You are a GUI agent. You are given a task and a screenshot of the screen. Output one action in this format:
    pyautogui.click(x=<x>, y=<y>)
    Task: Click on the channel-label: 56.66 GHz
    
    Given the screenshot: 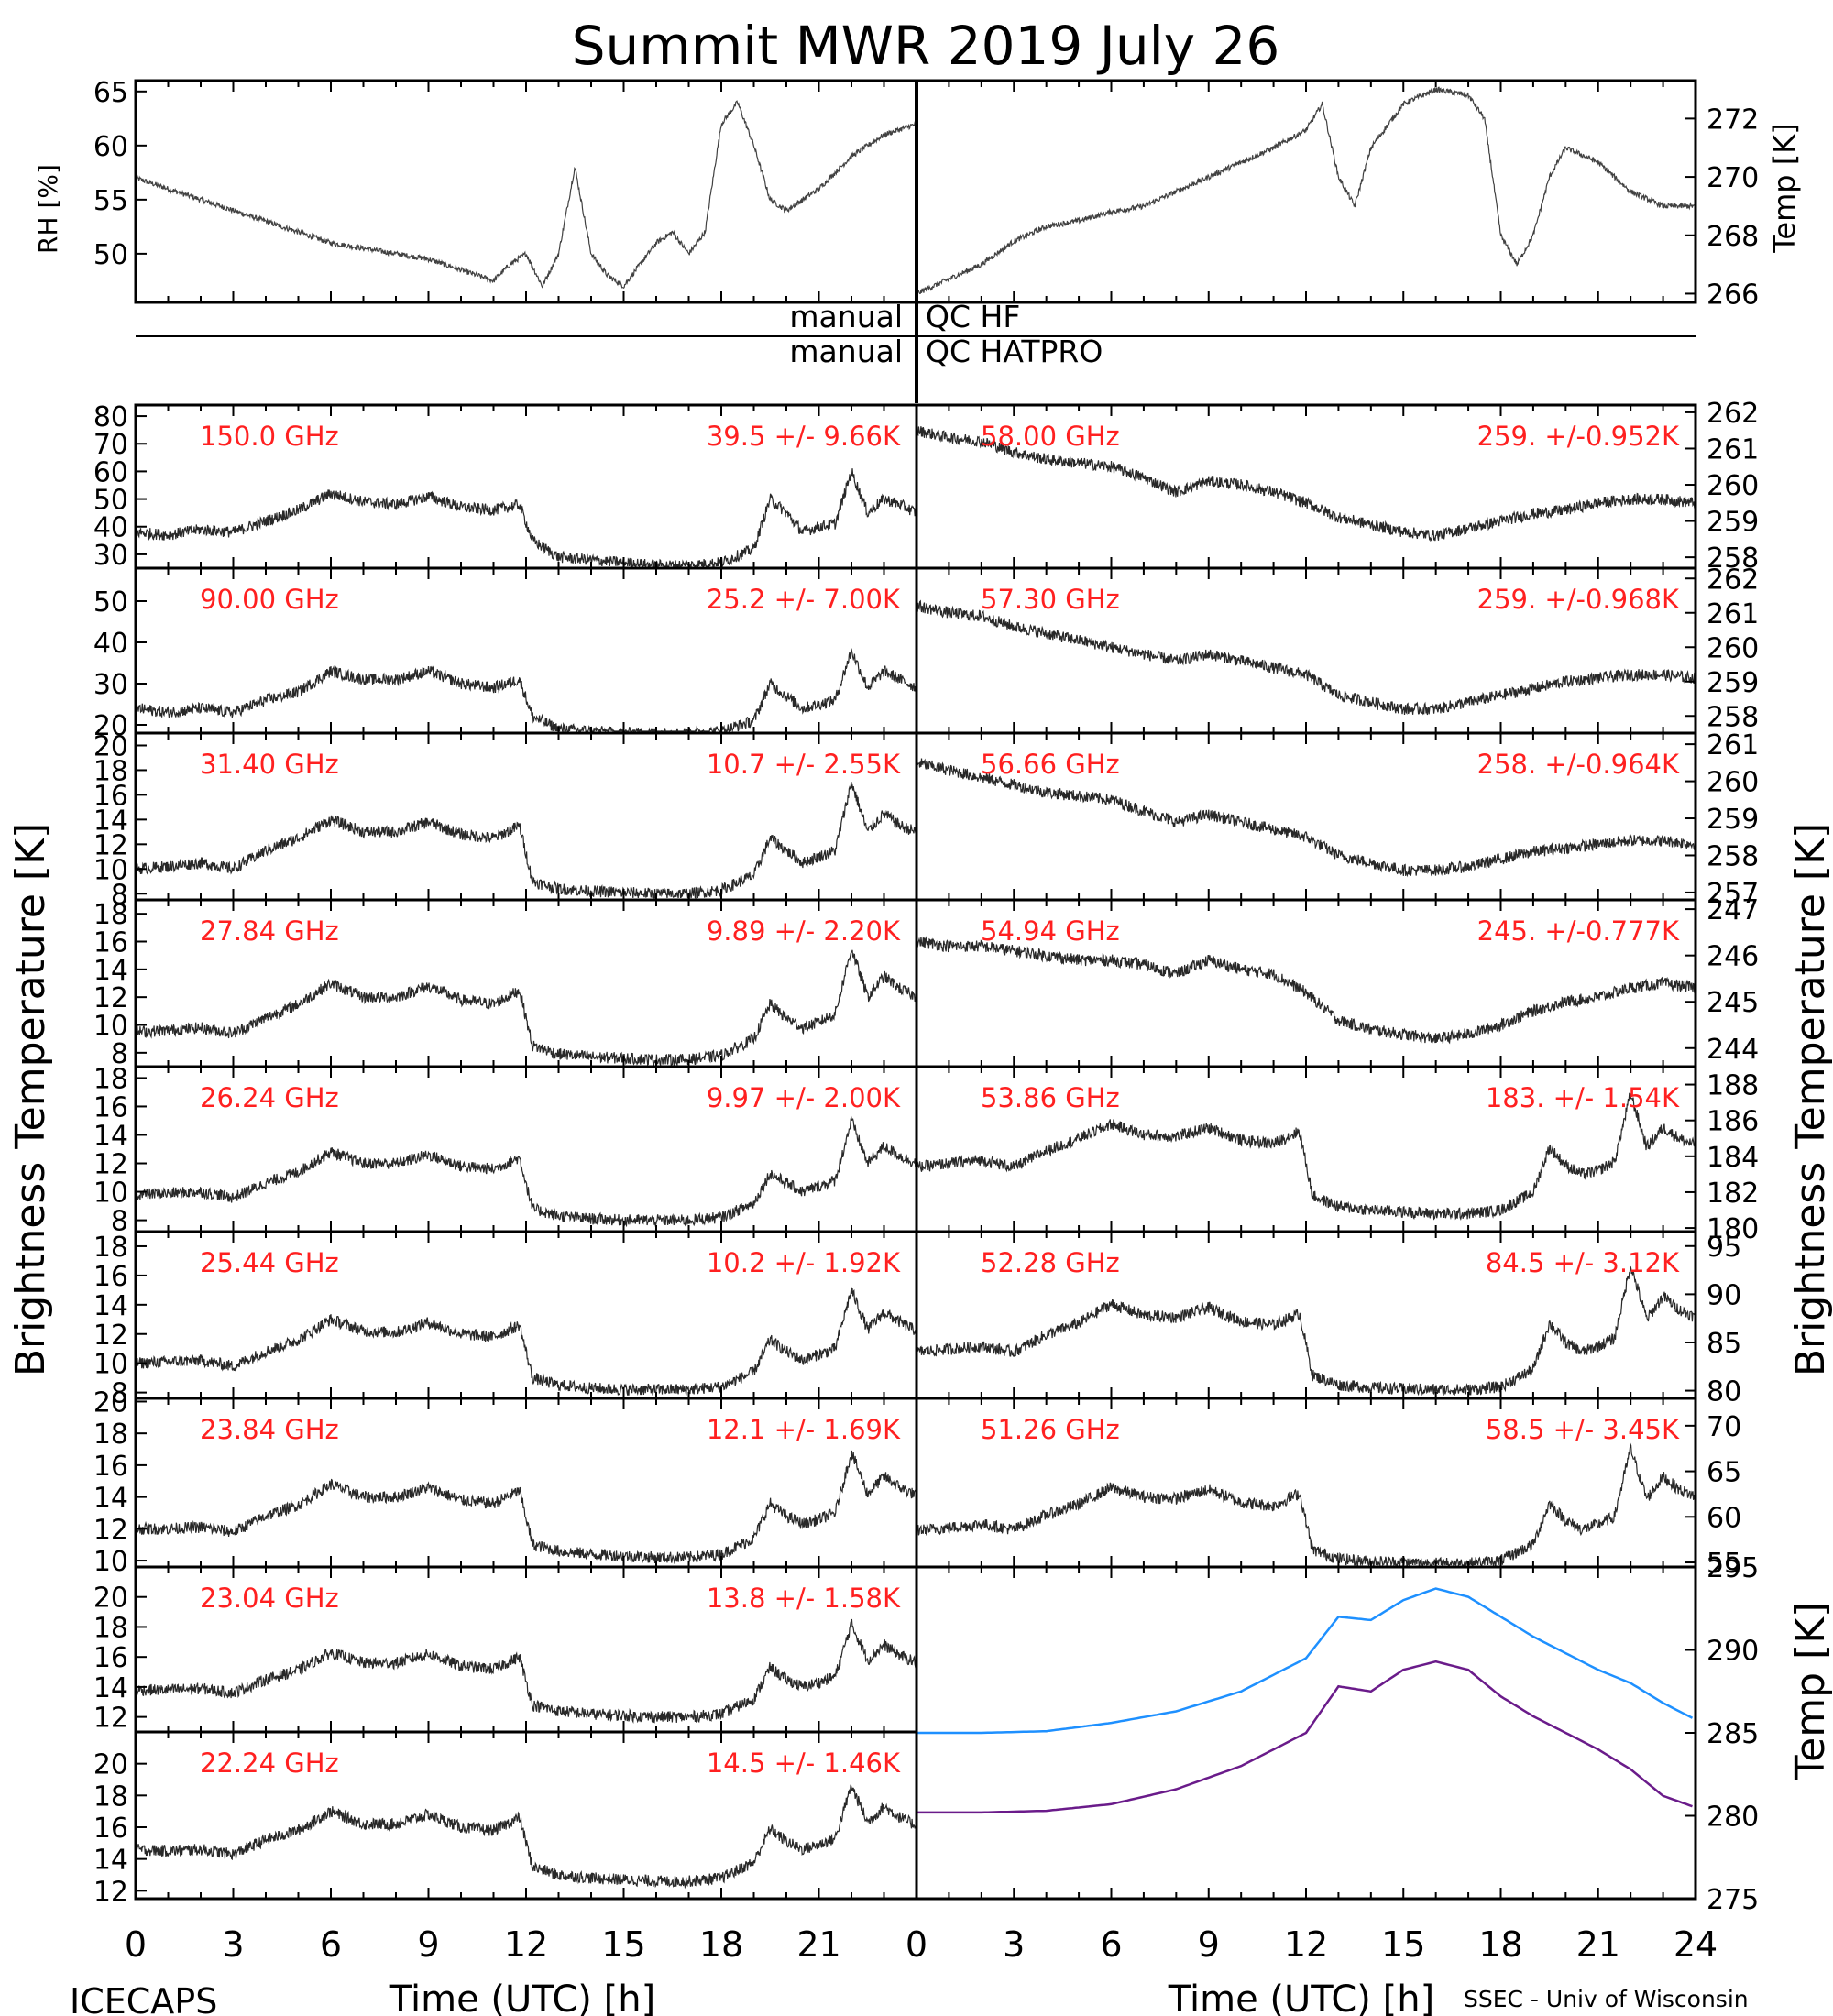 What is the action you would take?
    pyautogui.click(x=1050, y=764)
    